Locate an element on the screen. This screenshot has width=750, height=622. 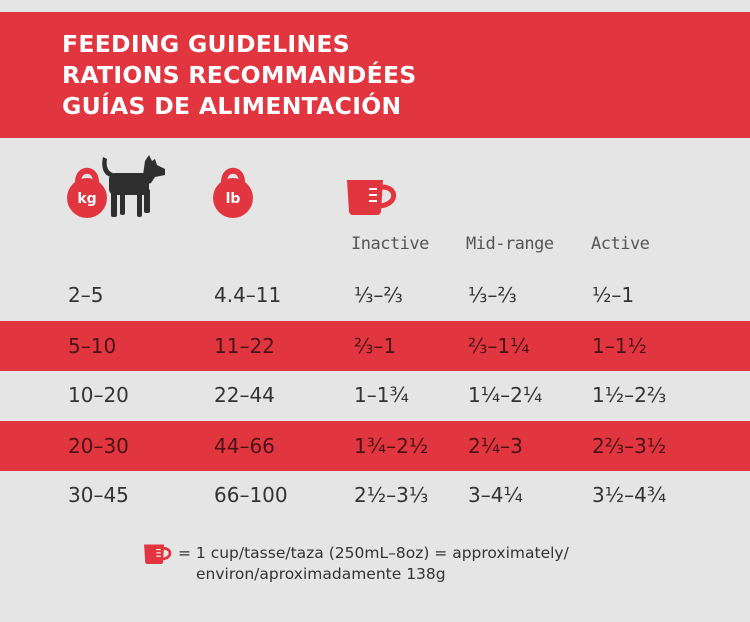
column-header-inactive: Inactive is located at coordinates (390, 244).